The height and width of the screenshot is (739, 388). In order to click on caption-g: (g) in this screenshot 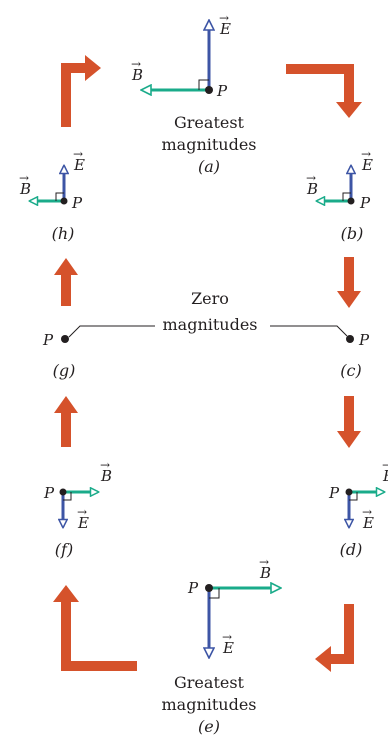, I will do `click(64, 370)`.